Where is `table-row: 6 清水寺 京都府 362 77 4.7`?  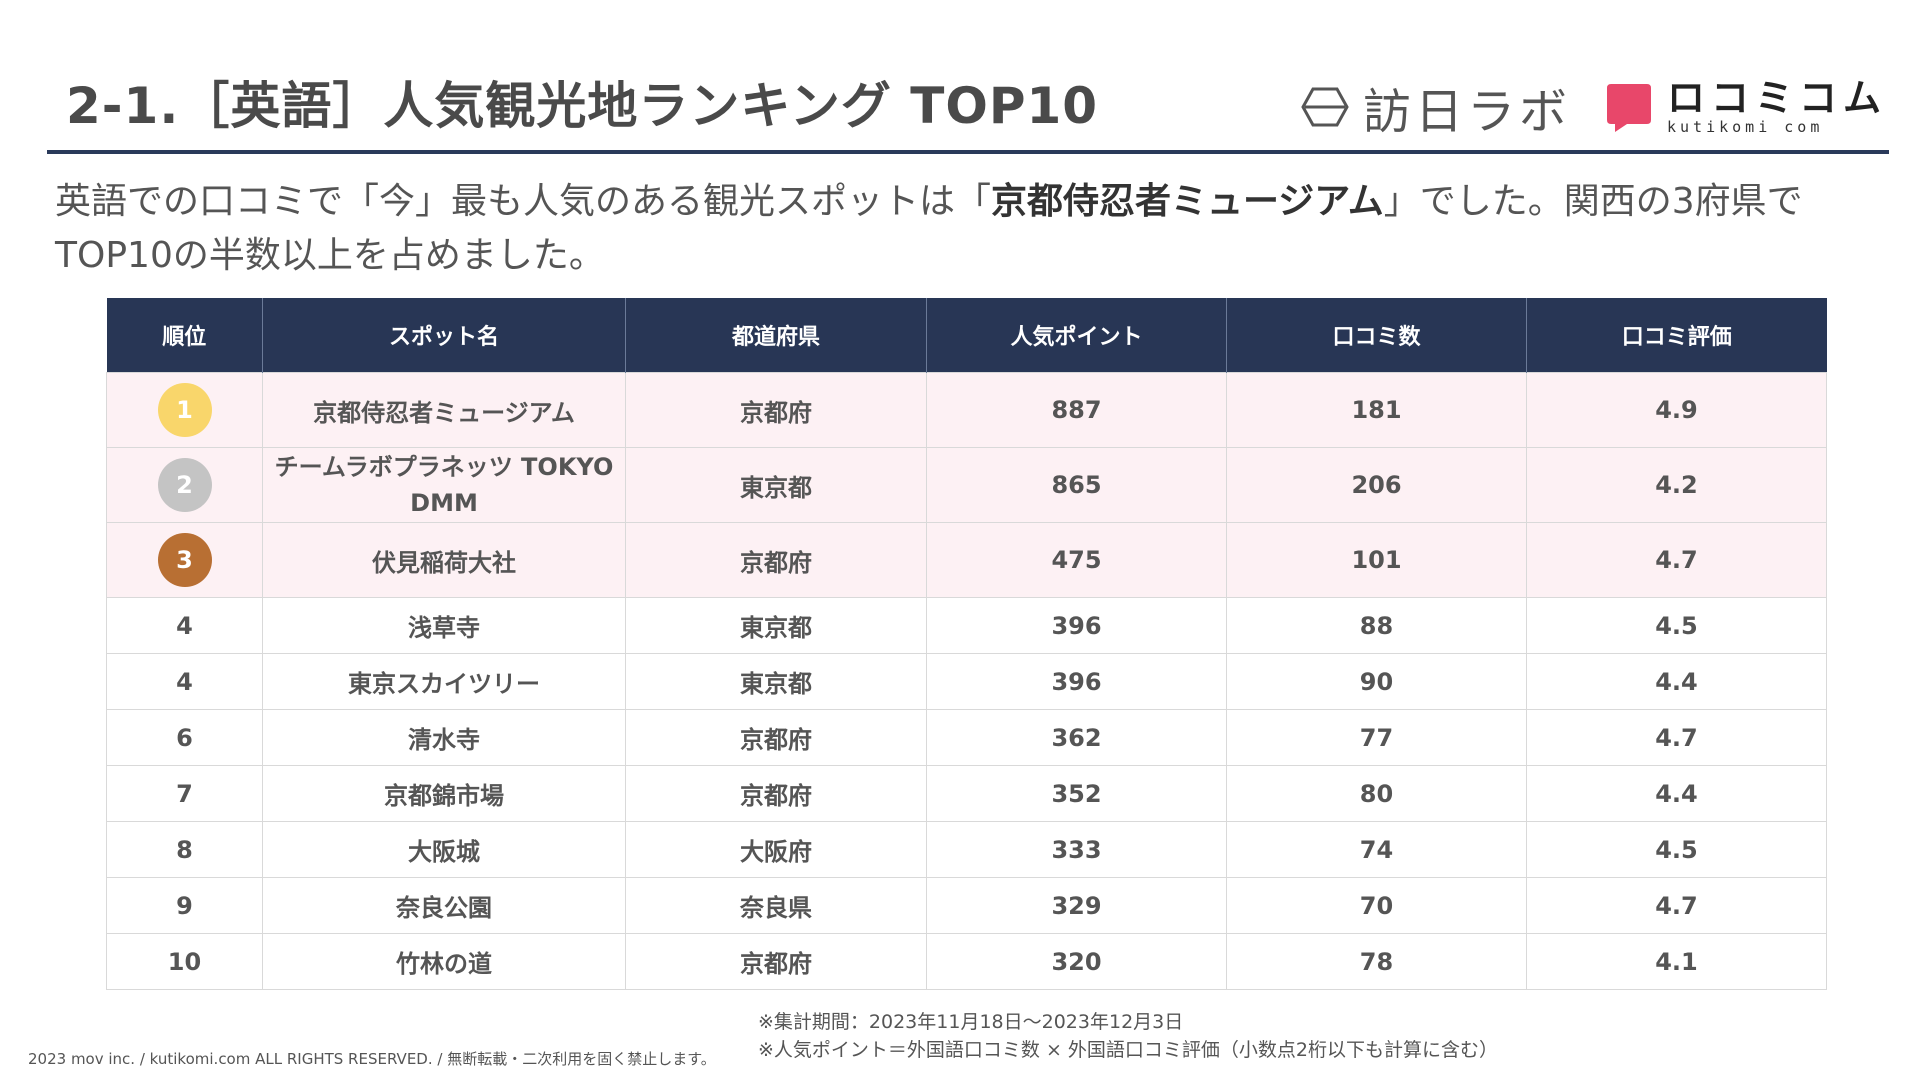
table-row: 6 清水寺 京都府 362 77 4.7 is located at coordinates (966, 737).